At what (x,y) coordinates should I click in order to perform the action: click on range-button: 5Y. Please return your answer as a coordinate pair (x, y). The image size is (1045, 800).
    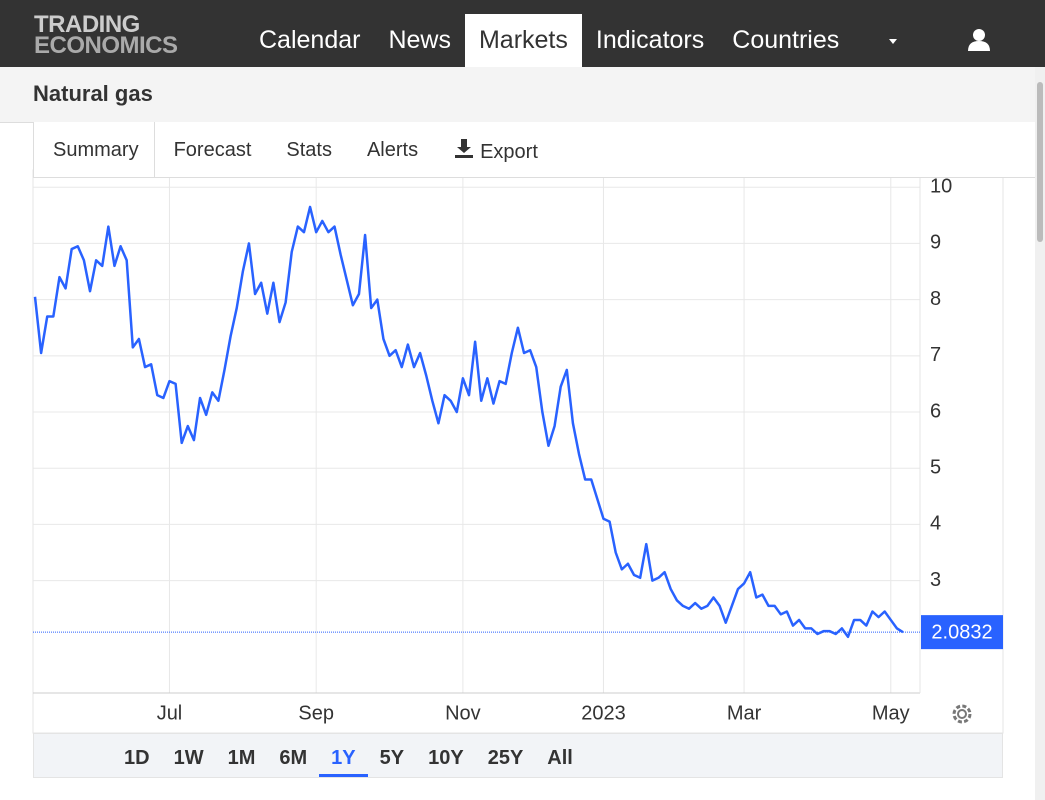
    Looking at the image, I should click on (392, 758).